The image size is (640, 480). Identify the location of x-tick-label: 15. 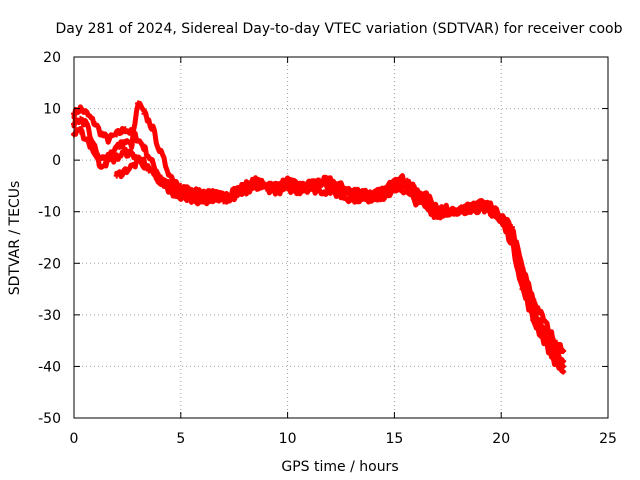
(394, 439).